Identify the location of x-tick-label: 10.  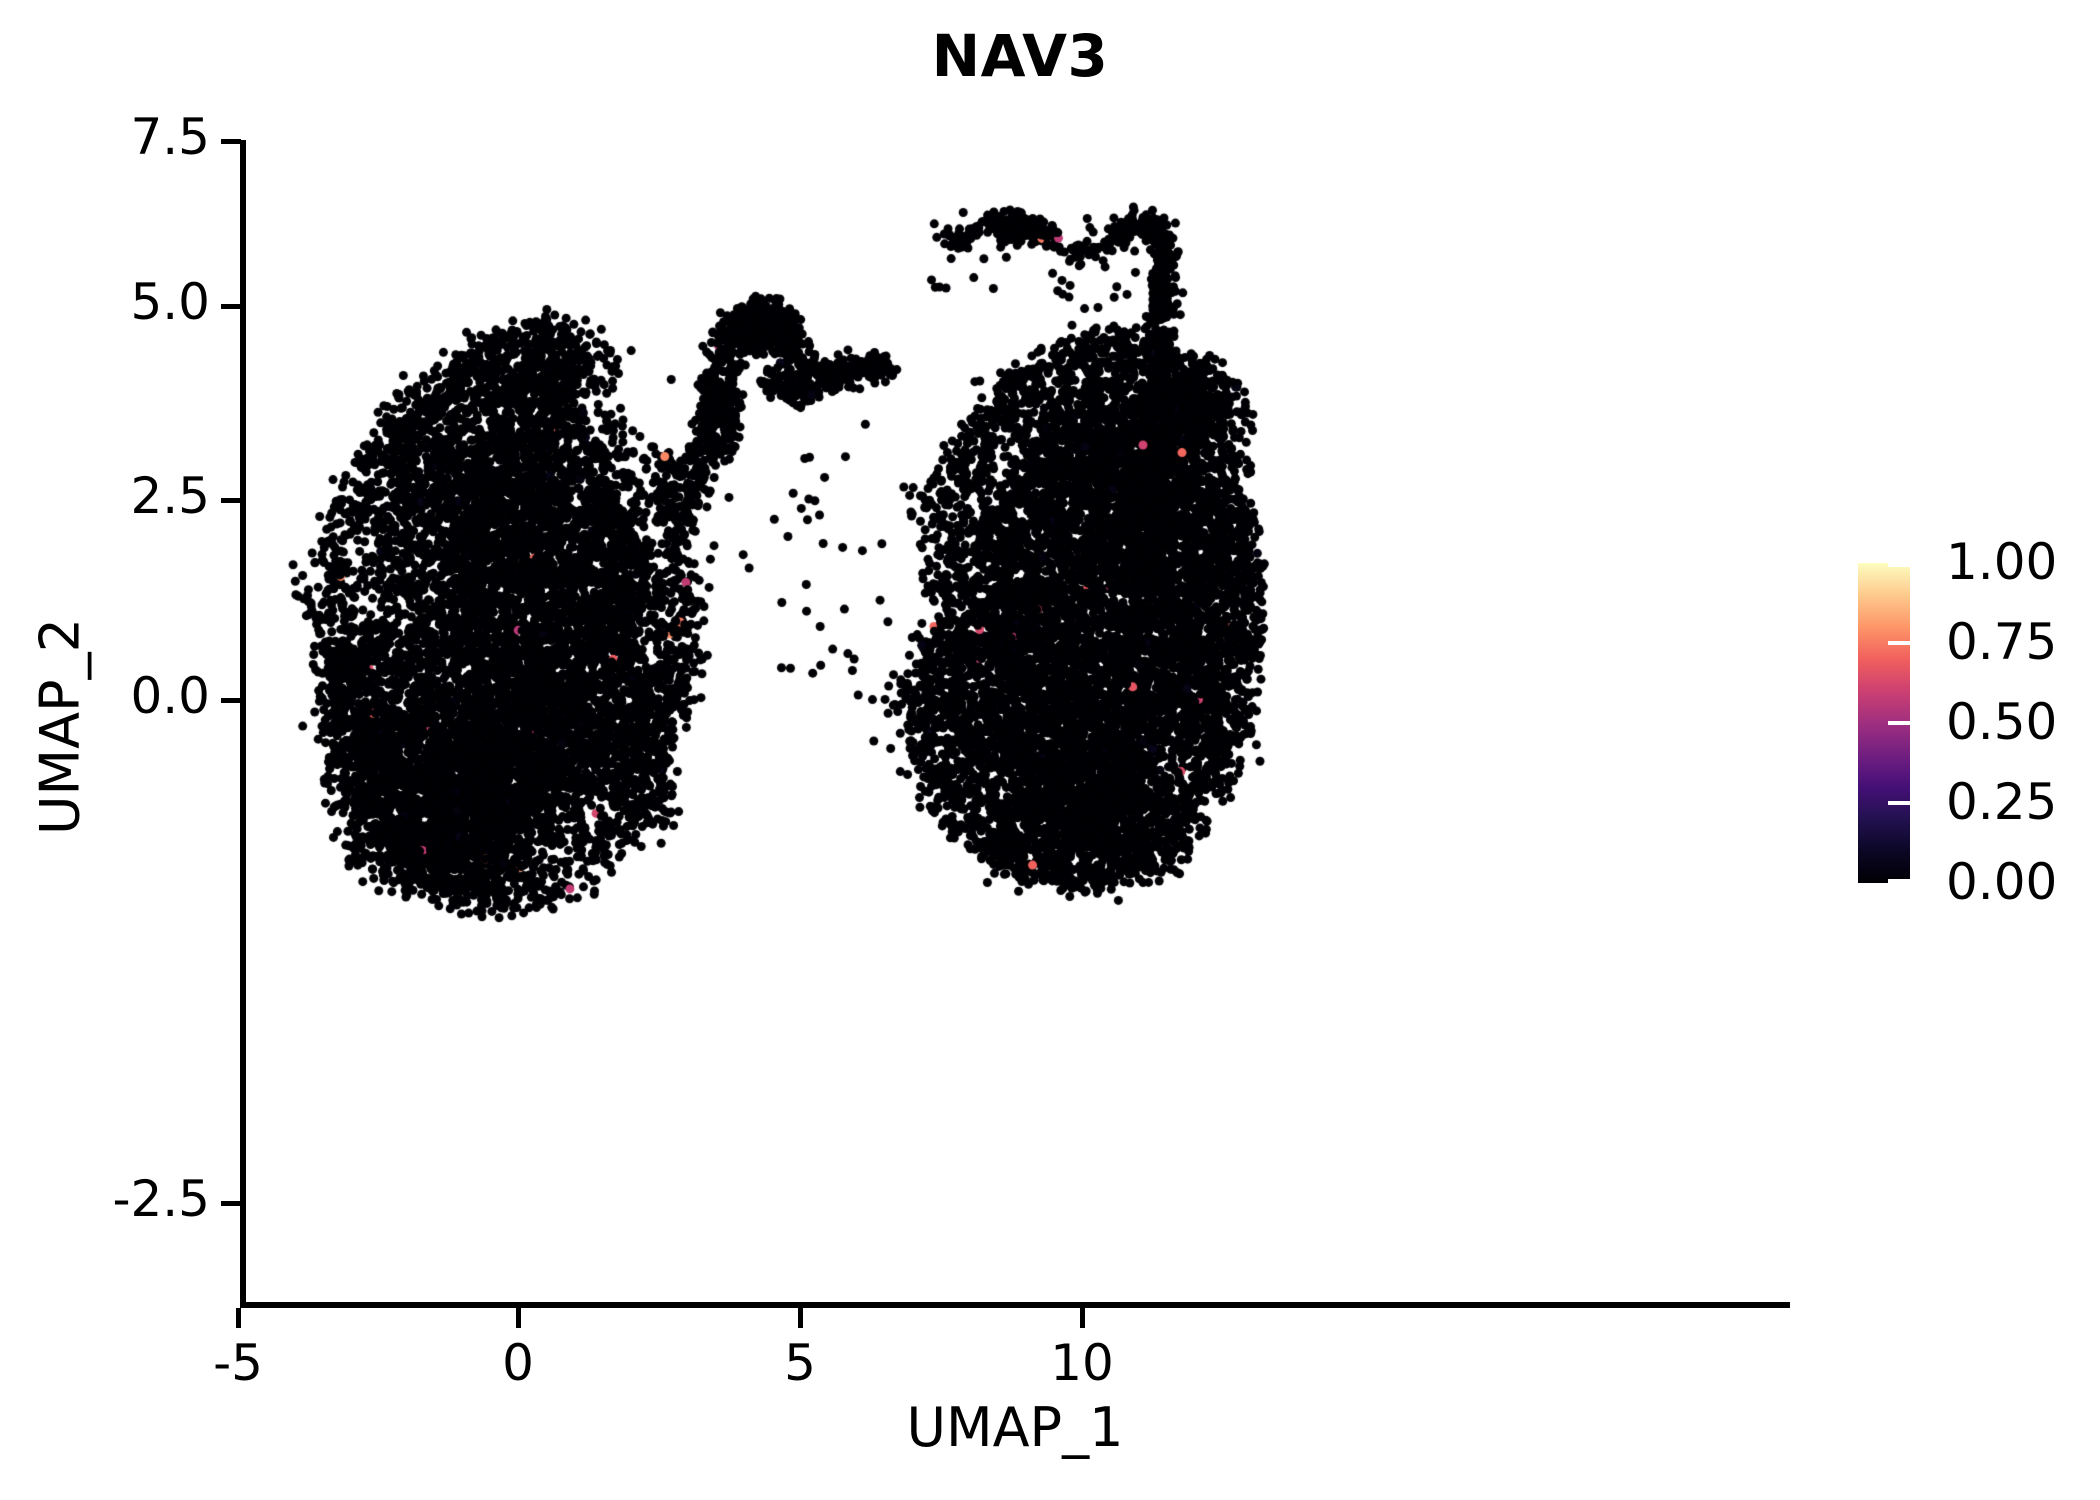
(1082, 1363).